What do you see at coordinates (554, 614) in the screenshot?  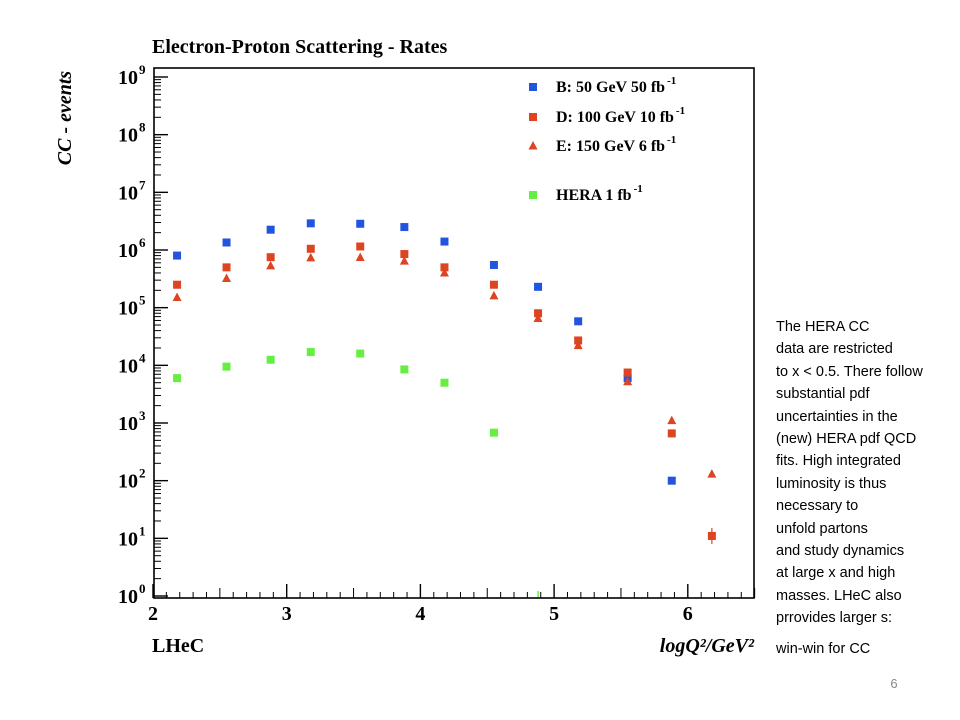 I see `x-tick-label: 5` at bounding box center [554, 614].